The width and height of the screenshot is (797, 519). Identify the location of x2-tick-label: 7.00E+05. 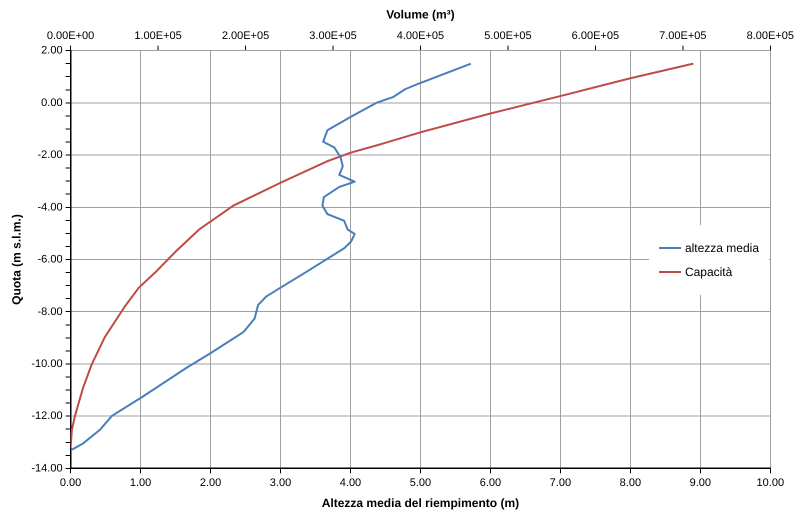
(683, 36).